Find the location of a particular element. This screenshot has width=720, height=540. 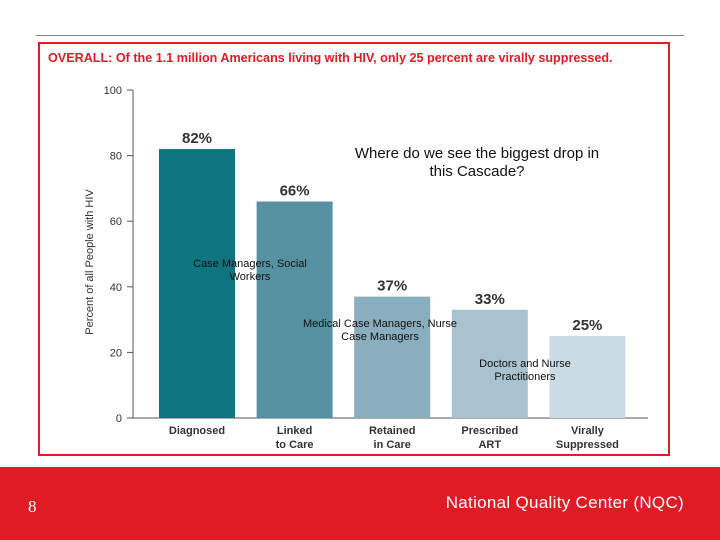

bar-value-label: 37% is located at coordinates (392, 286).